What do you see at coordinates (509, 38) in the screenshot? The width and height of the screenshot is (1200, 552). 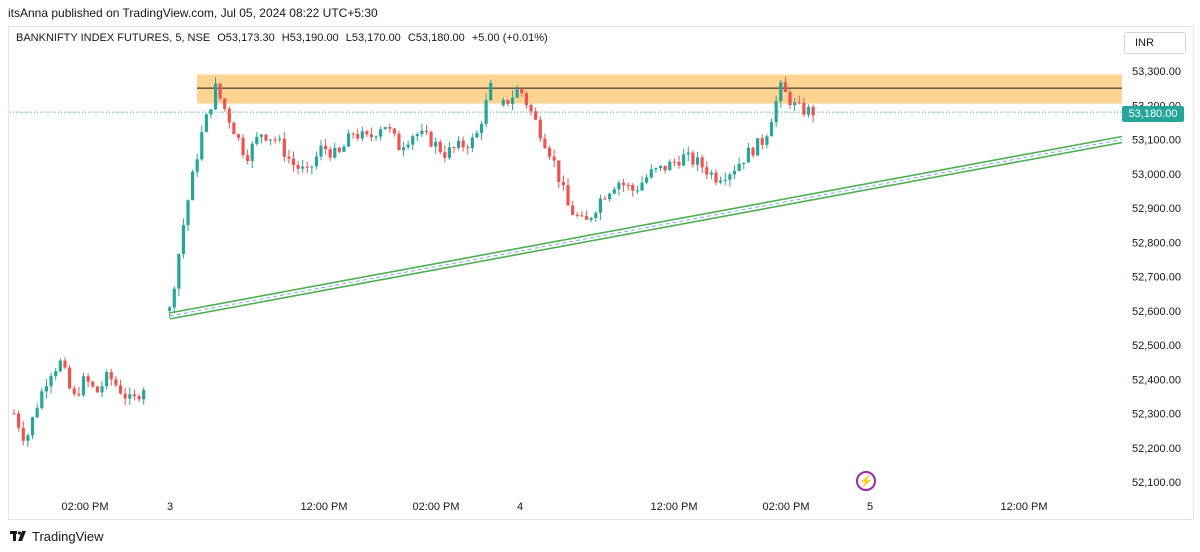 I see `ohlc-change: +5.00 (+0.01%)` at bounding box center [509, 38].